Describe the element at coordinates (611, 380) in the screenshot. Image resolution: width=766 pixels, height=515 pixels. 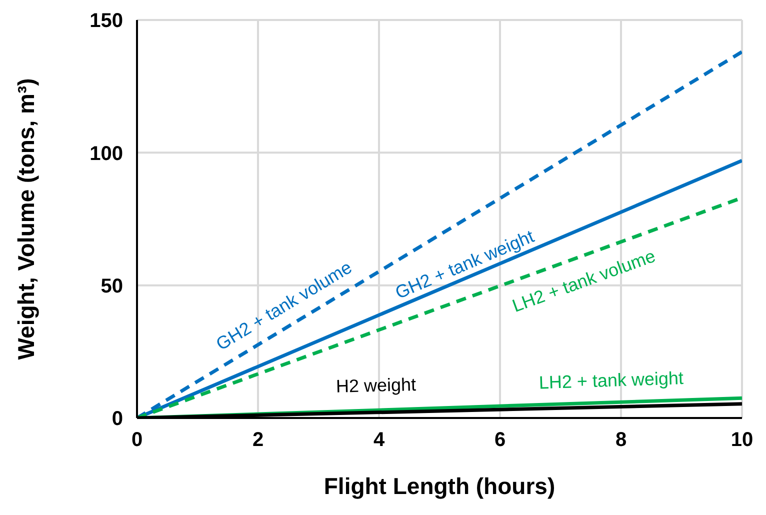
I see `series-label: LH2 + tank weight` at that location.